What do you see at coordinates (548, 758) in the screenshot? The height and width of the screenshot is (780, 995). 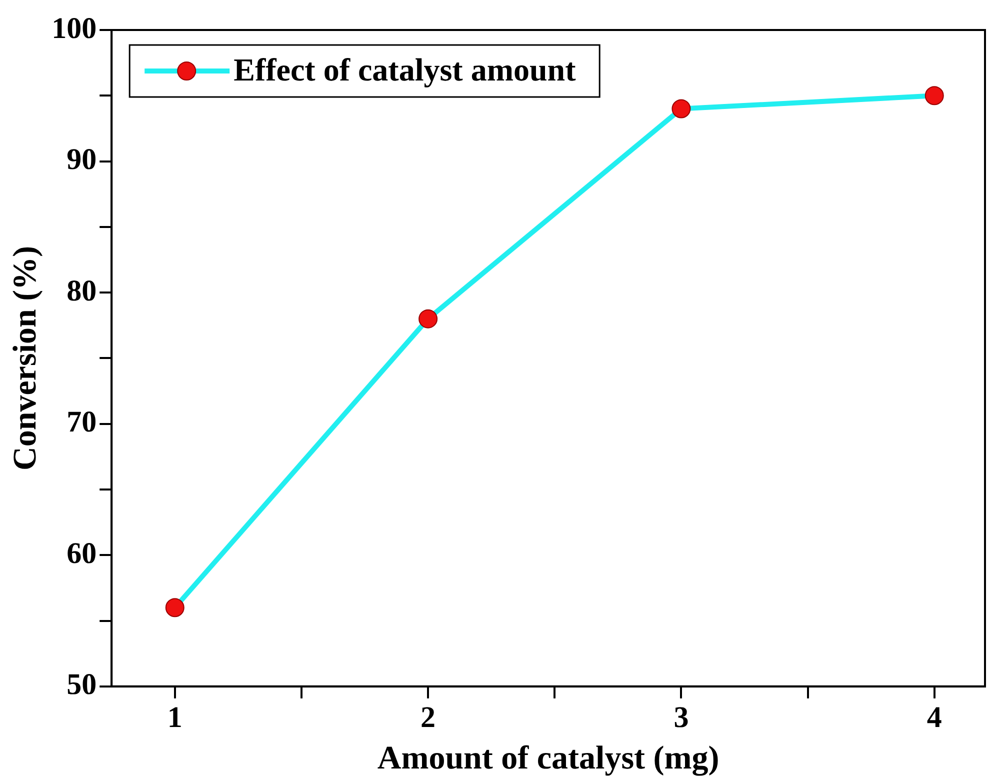 I see `x-axis-title: Amount of catalyst (mg)` at bounding box center [548, 758].